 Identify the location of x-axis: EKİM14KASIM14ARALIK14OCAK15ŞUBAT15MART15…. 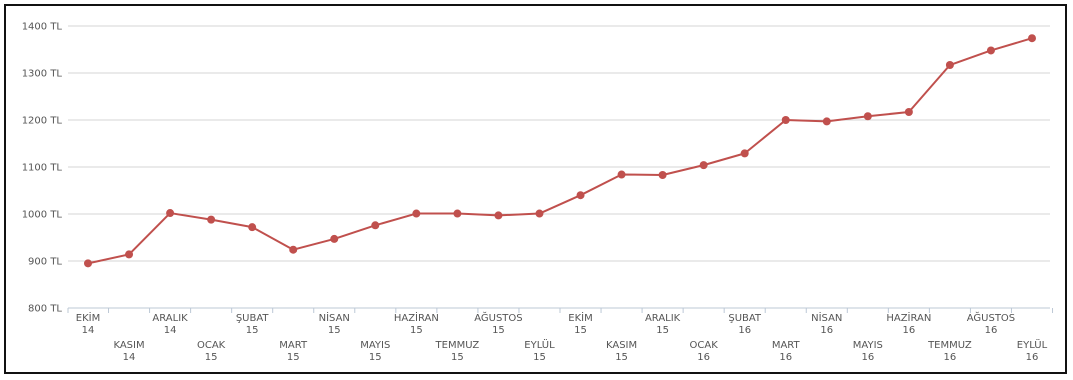
(560, 335).